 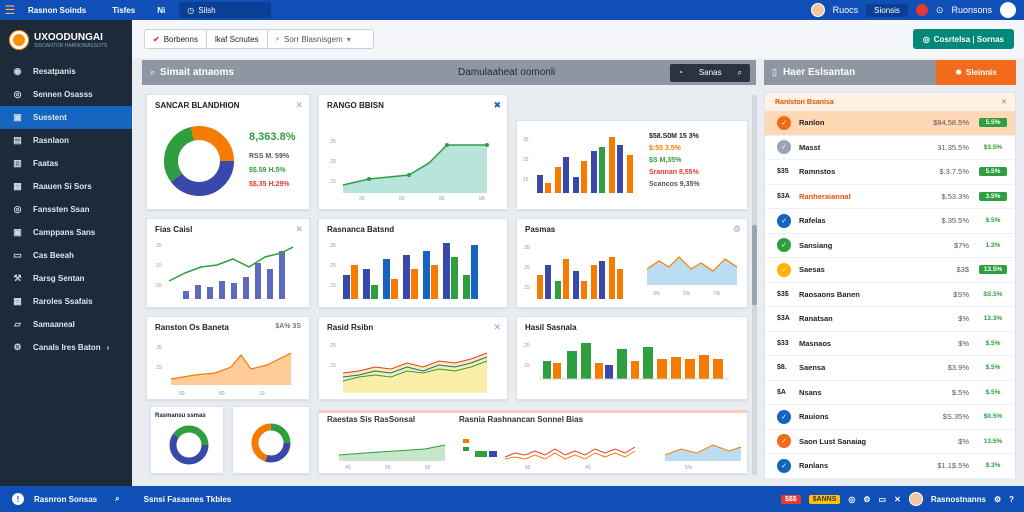 What do you see at coordinates (890, 221) in the screenshot?
I see `list-item: ✓ Rafelas $.35.5% $.5%` at bounding box center [890, 221].